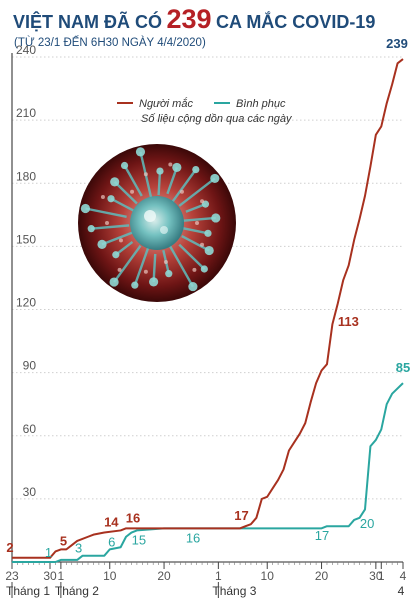  What do you see at coordinates (193, 537) in the screenshot?
I see `data-label-recovered: 16` at bounding box center [193, 537].